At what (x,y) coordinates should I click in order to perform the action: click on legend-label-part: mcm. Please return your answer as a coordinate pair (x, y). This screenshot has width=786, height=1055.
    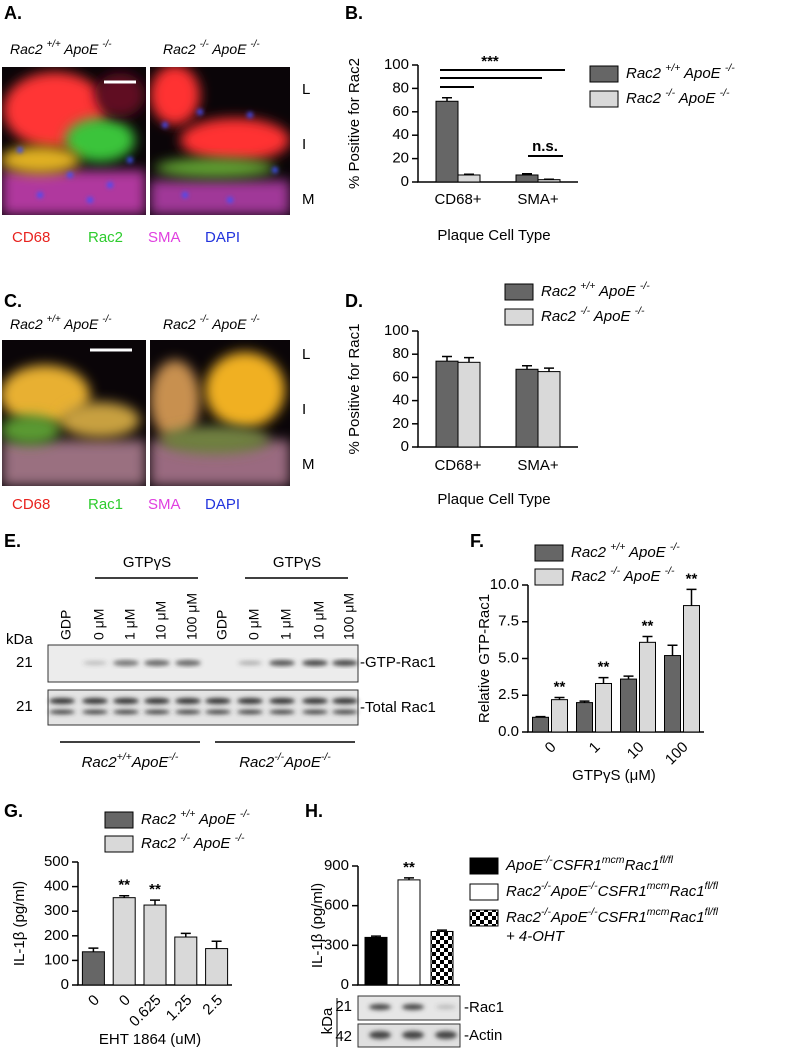
    Looking at the image, I should click on (658, 886).